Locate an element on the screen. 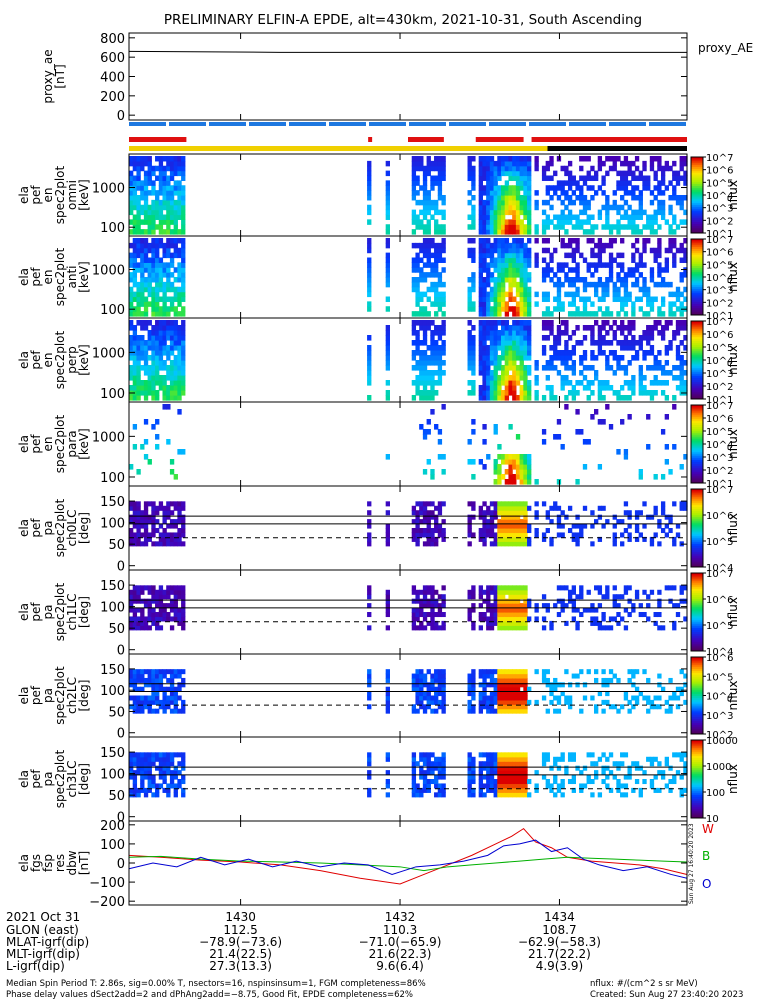 This screenshot has height=1000, width=775. colorbar-tick-label: 10^3 is located at coordinates (719, 458).